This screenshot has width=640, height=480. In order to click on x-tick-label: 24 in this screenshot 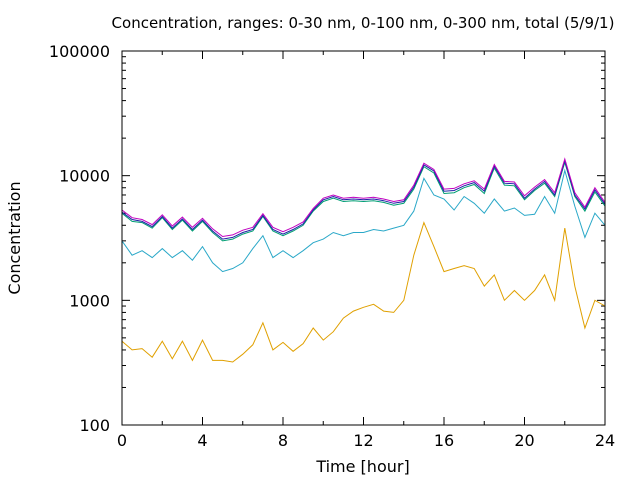, I will do `click(605, 440)`.